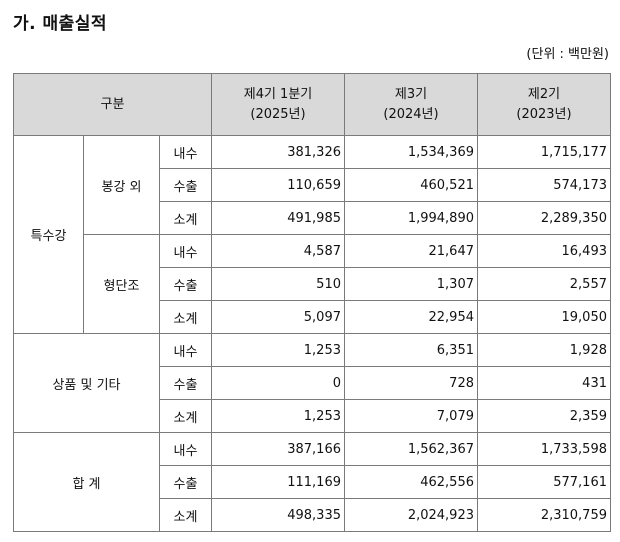 This screenshot has height=542, width=620. What do you see at coordinates (411, 416) in the screenshot?
I see `value-cell: 7,079` at bounding box center [411, 416].